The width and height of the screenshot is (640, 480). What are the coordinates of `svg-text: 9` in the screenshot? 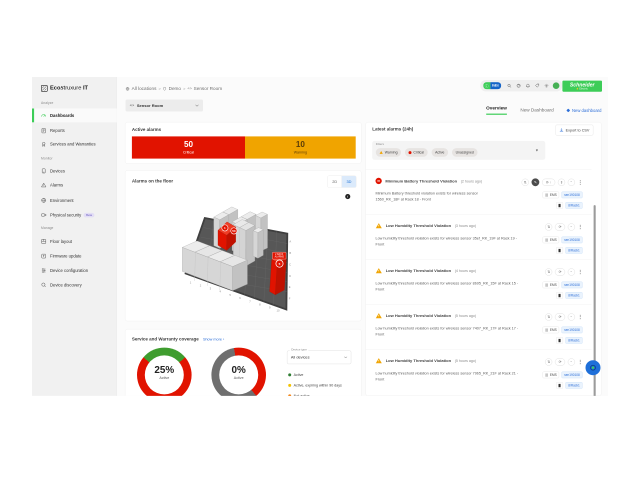 It's located at (270, 308).